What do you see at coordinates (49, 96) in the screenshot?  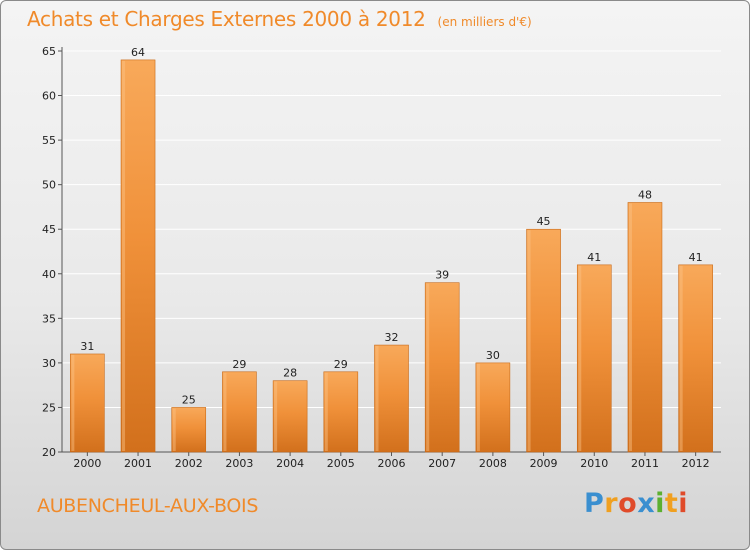 I see `y-tick-label: 60` at bounding box center [49, 96].